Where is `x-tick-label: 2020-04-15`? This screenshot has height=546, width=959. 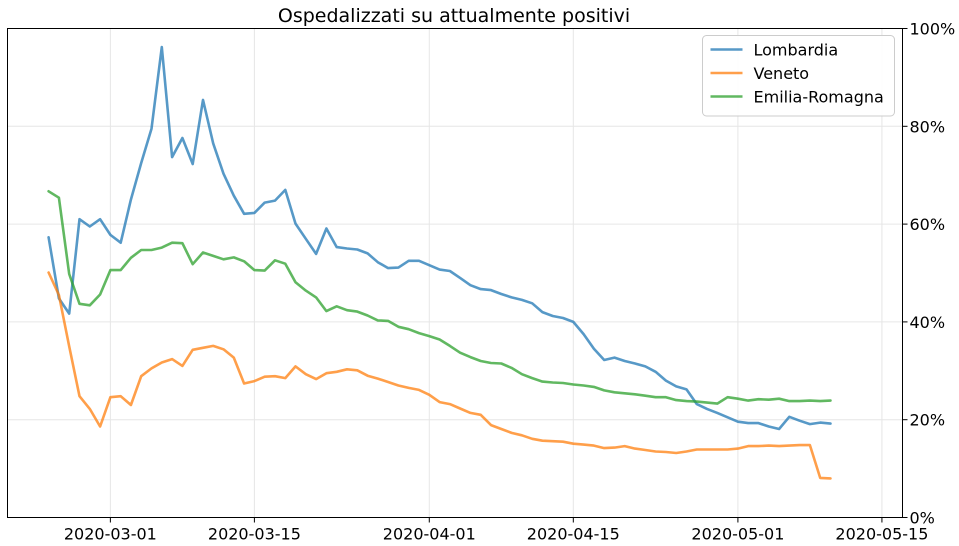
x-tick-label: 2020-04-15 is located at coordinates (573, 534).